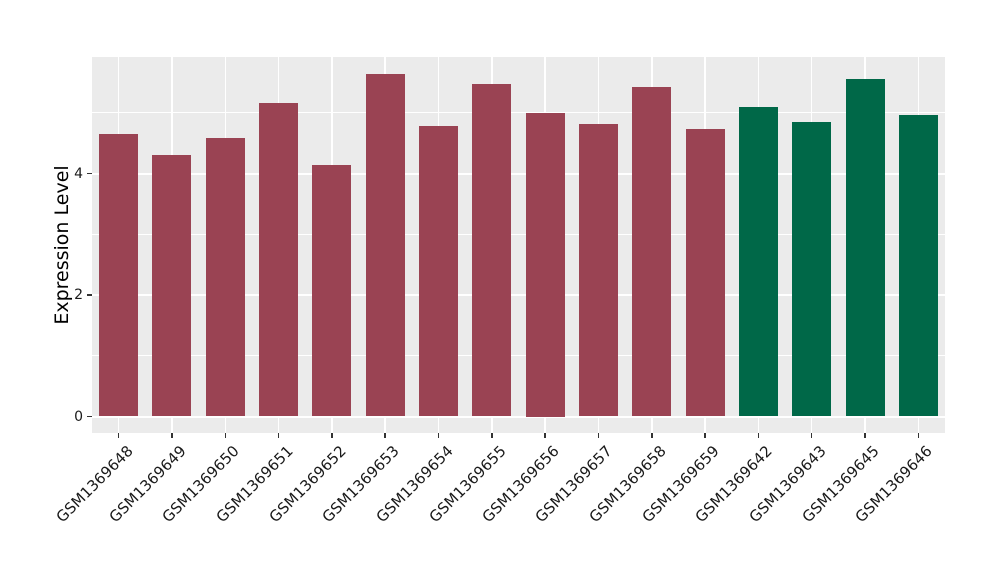 The width and height of the screenshot is (1000, 580). I want to click on x-tick-mark-GSM1369645, so click(865, 435).